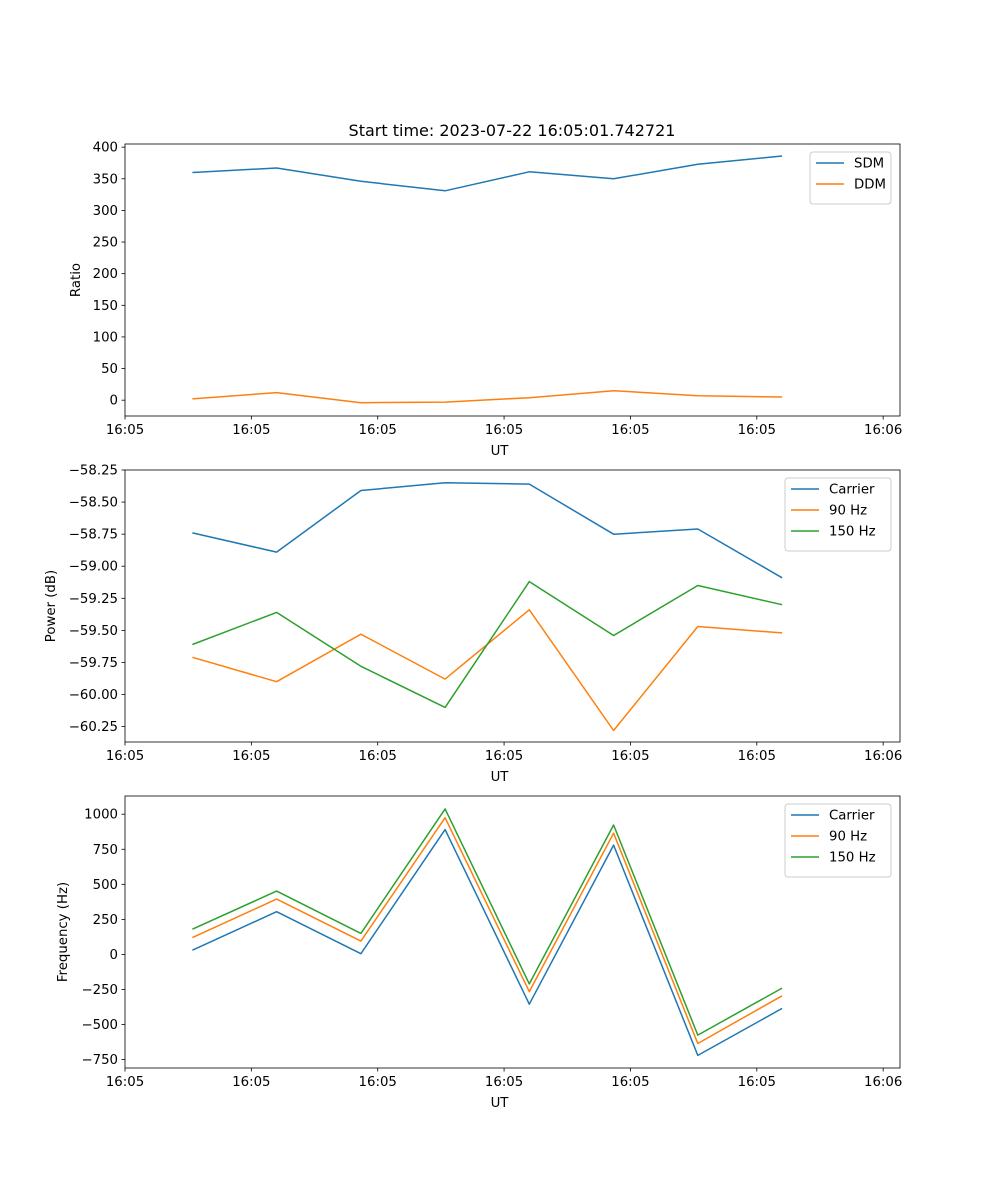 Image resolution: width=1000 pixels, height=1200 pixels. Describe the element at coordinates (870, 185) in the screenshot. I see `legend-label: DDM` at that location.